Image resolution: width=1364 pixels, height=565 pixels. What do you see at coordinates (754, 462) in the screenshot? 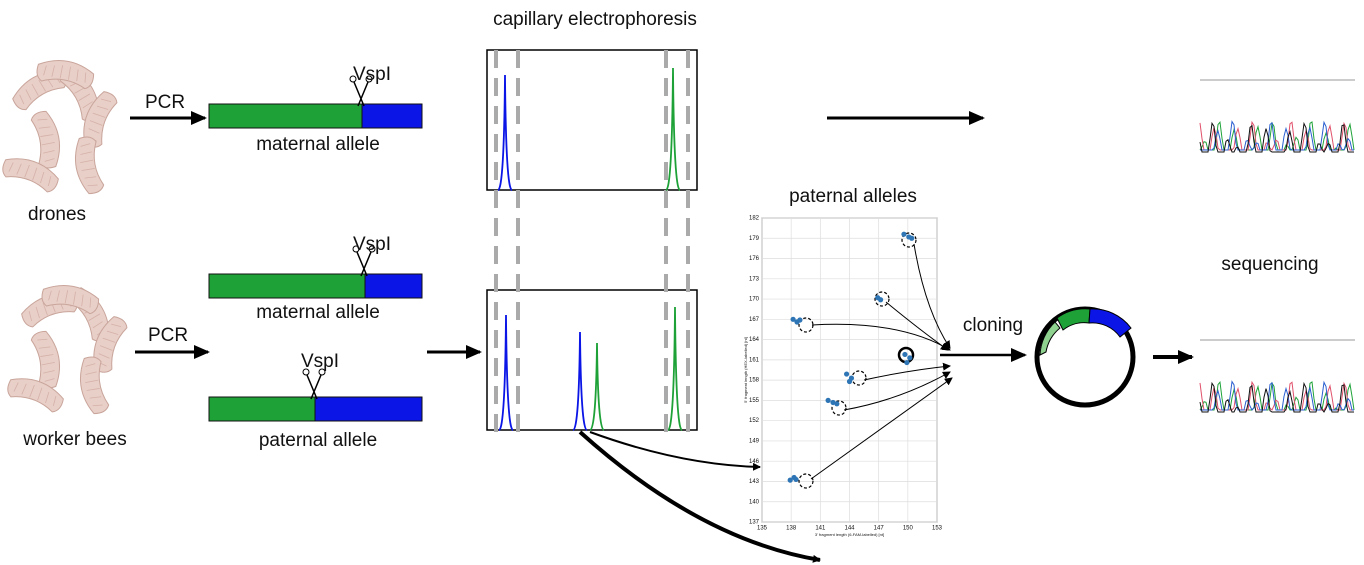
I see `y-tick-label: 146` at bounding box center [754, 462].